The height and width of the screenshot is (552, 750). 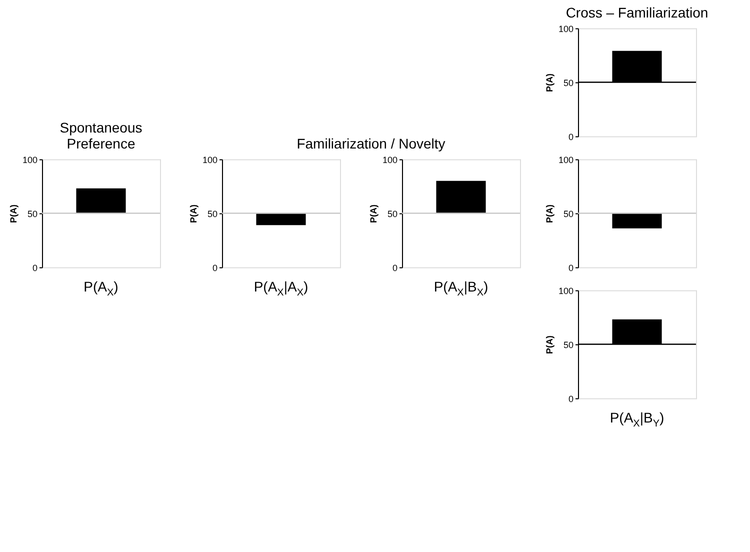 What do you see at coordinates (101, 135) in the screenshot?
I see `chart-title: Spontaneous Preference` at bounding box center [101, 135].